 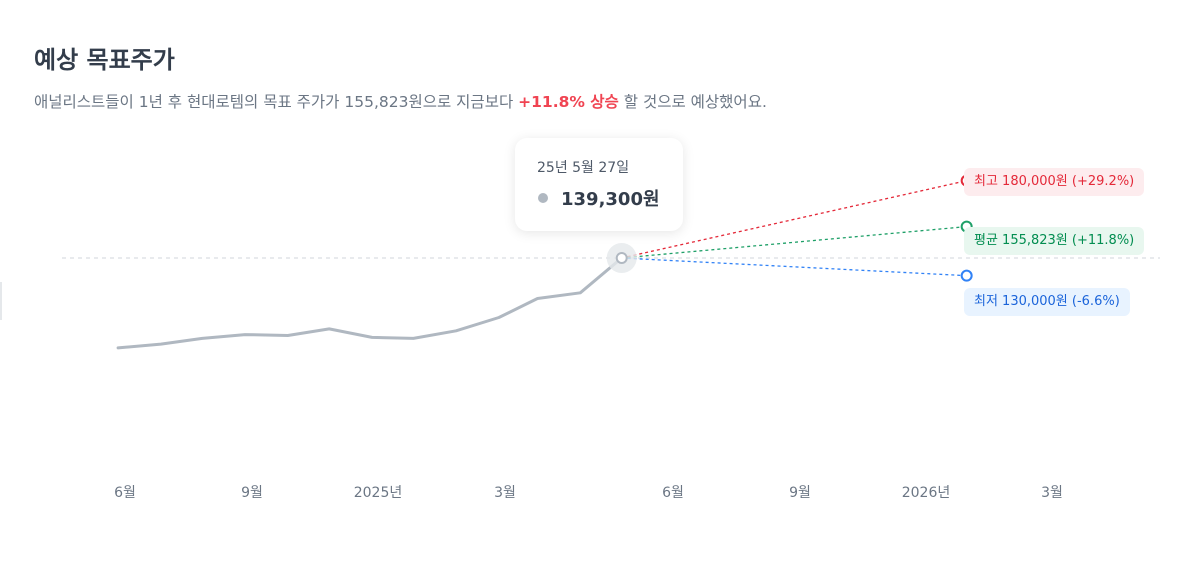 What do you see at coordinates (692, 102) in the screenshot?
I see `description-suffix: 할 것으로 예상했어요.` at bounding box center [692, 102].